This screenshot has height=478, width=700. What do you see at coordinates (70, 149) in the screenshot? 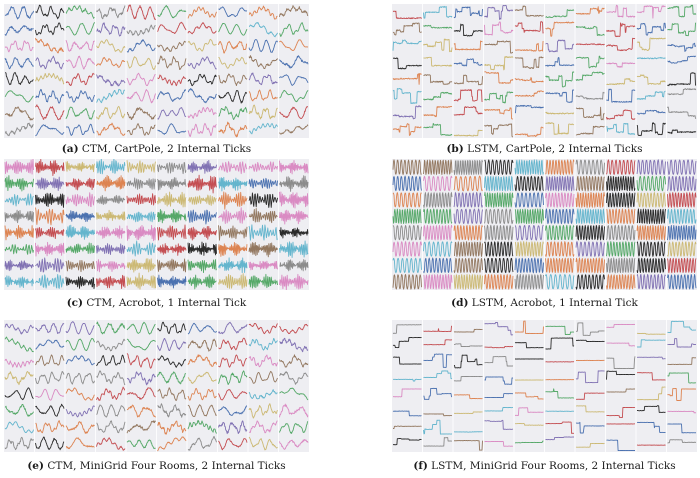
I see `caption-a-tag: (a)` at bounding box center [70, 149].